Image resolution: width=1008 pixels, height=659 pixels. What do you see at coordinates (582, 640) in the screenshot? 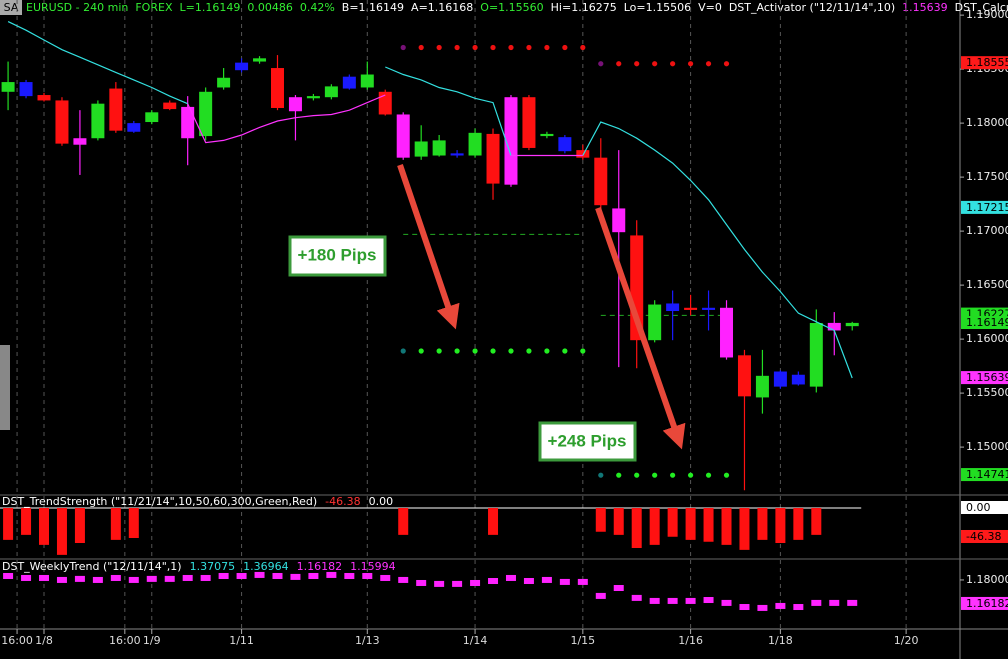
I see `x-tick-label: 1/15` at bounding box center [582, 640].